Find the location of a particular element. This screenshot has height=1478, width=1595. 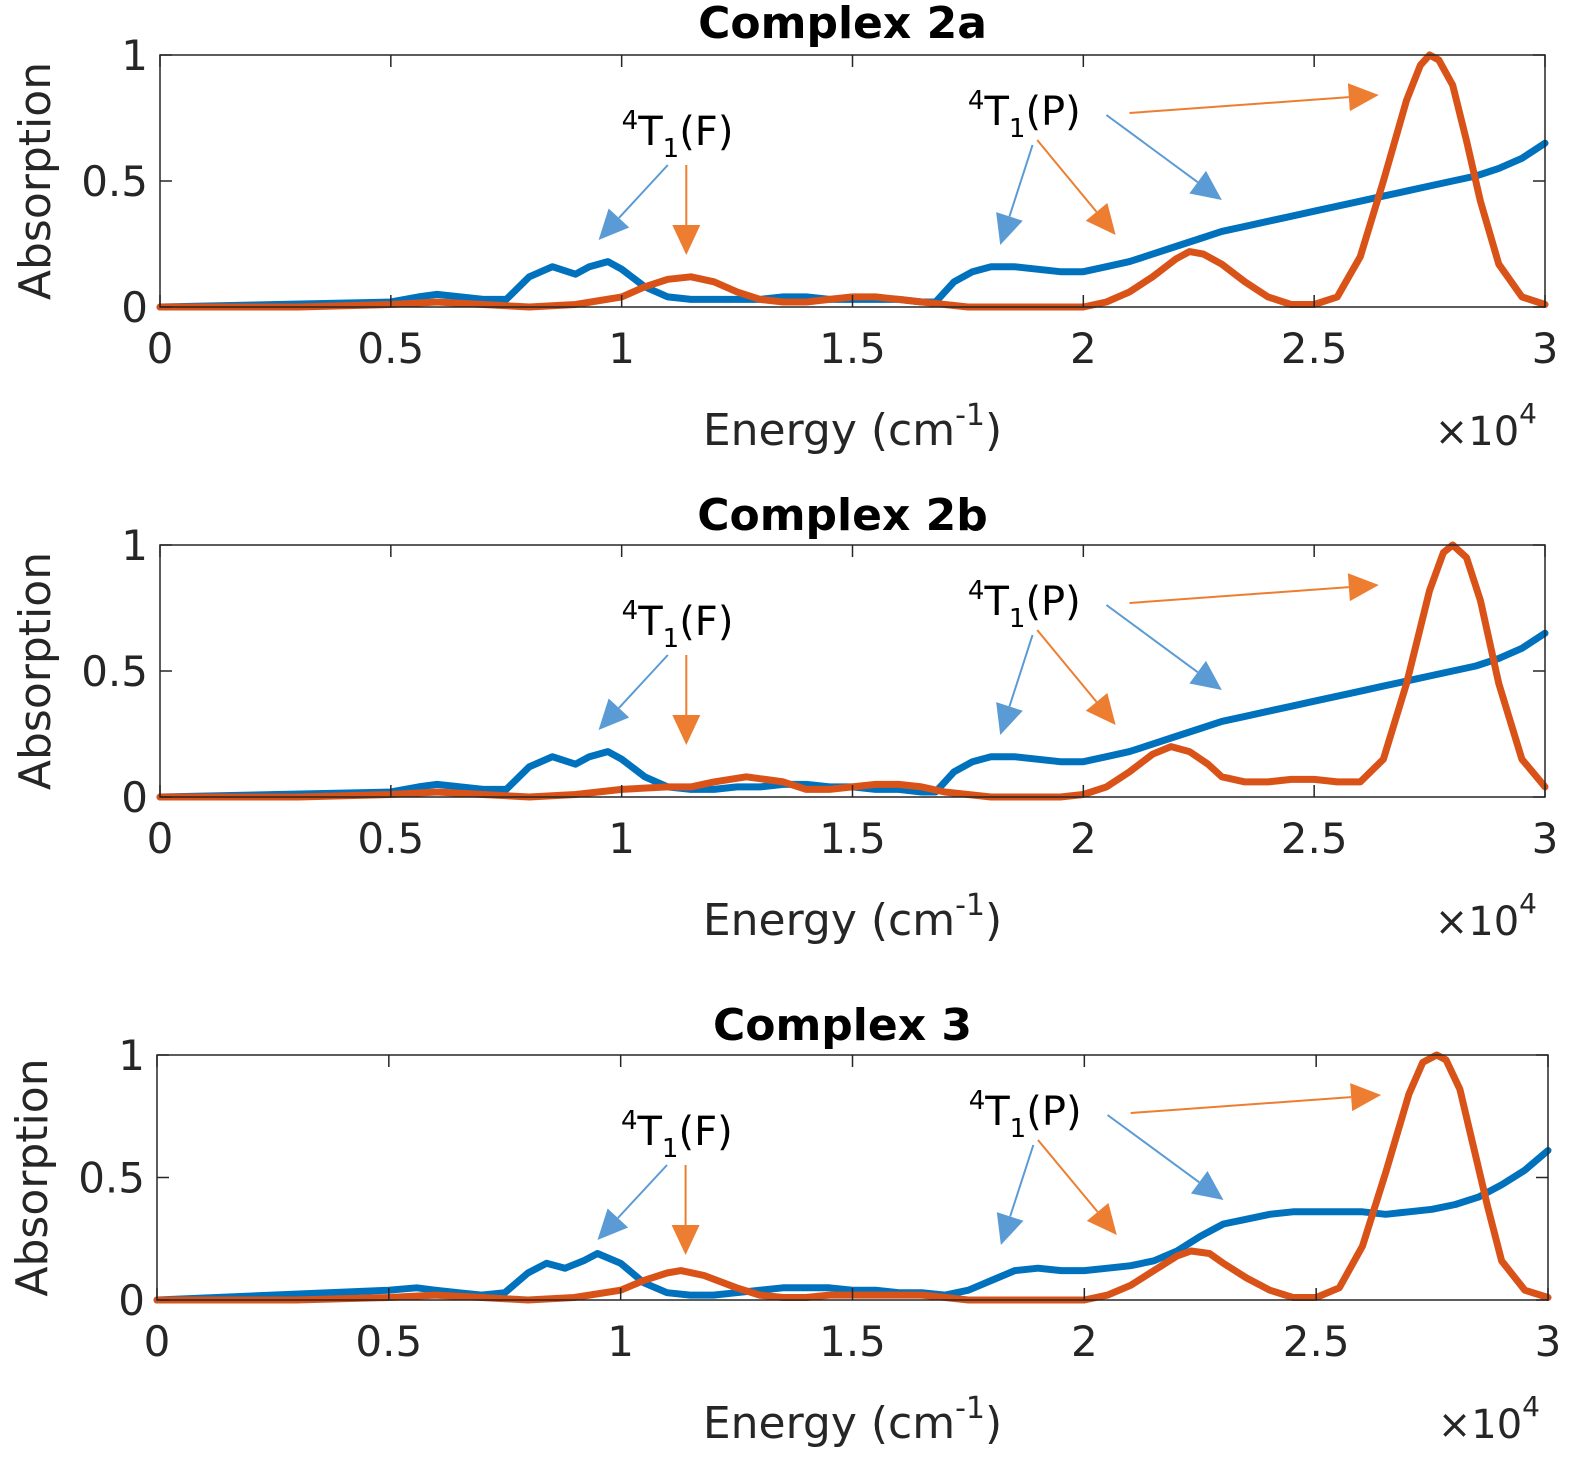

chart-title: Complex 3 is located at coordinates (842, 1025).